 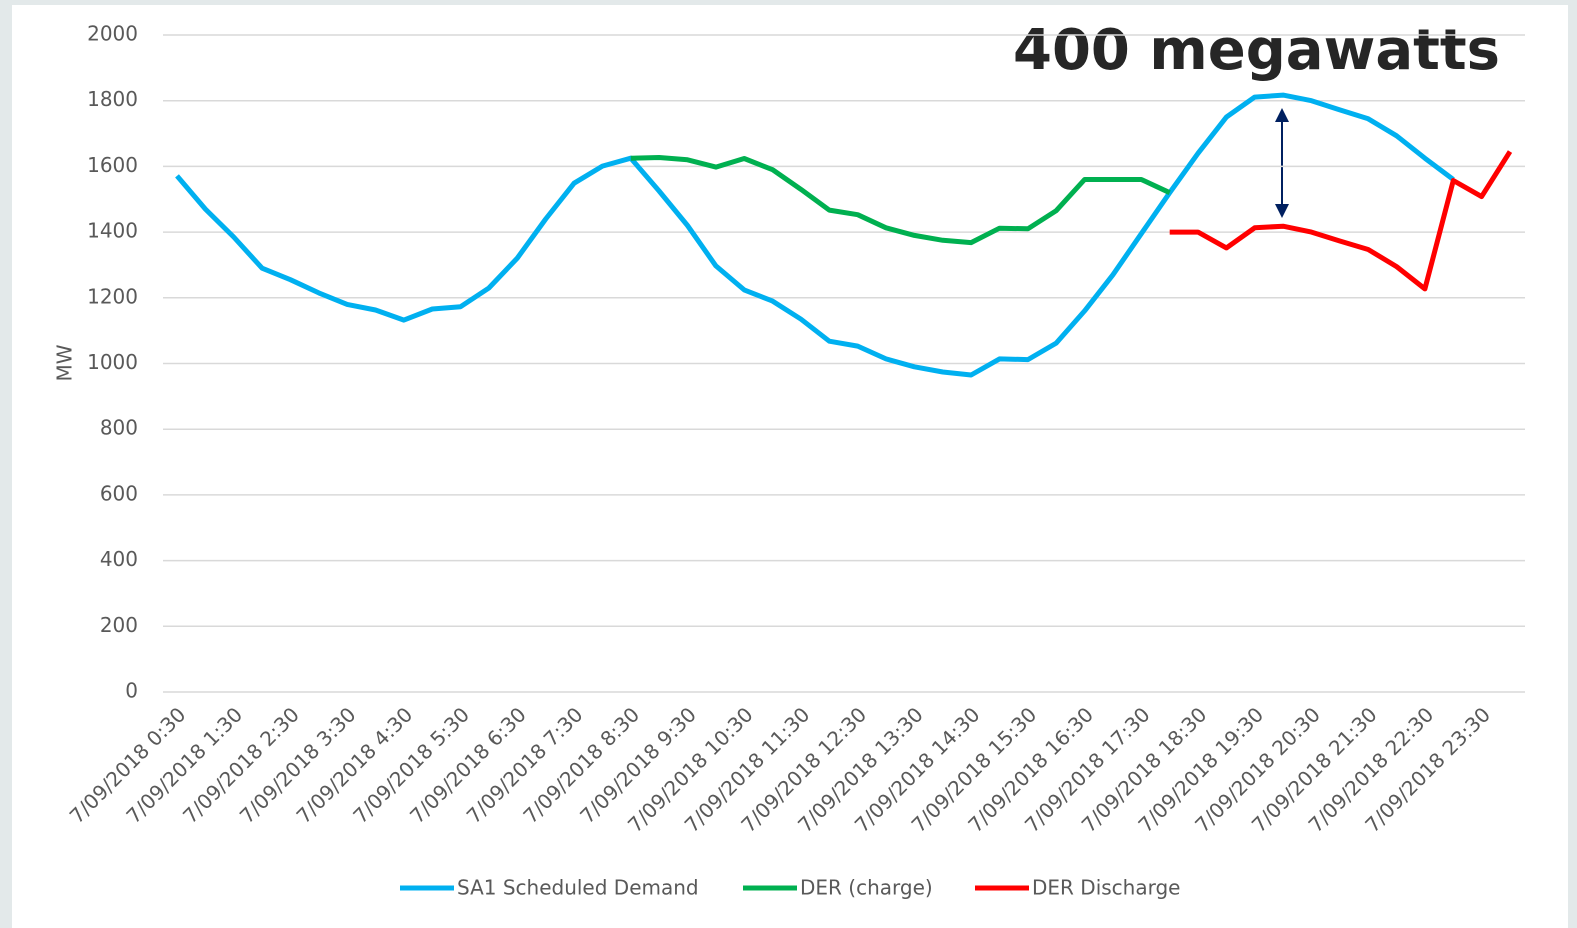 I want to click on y-tick-label: 400, so click(x=119, y=559).